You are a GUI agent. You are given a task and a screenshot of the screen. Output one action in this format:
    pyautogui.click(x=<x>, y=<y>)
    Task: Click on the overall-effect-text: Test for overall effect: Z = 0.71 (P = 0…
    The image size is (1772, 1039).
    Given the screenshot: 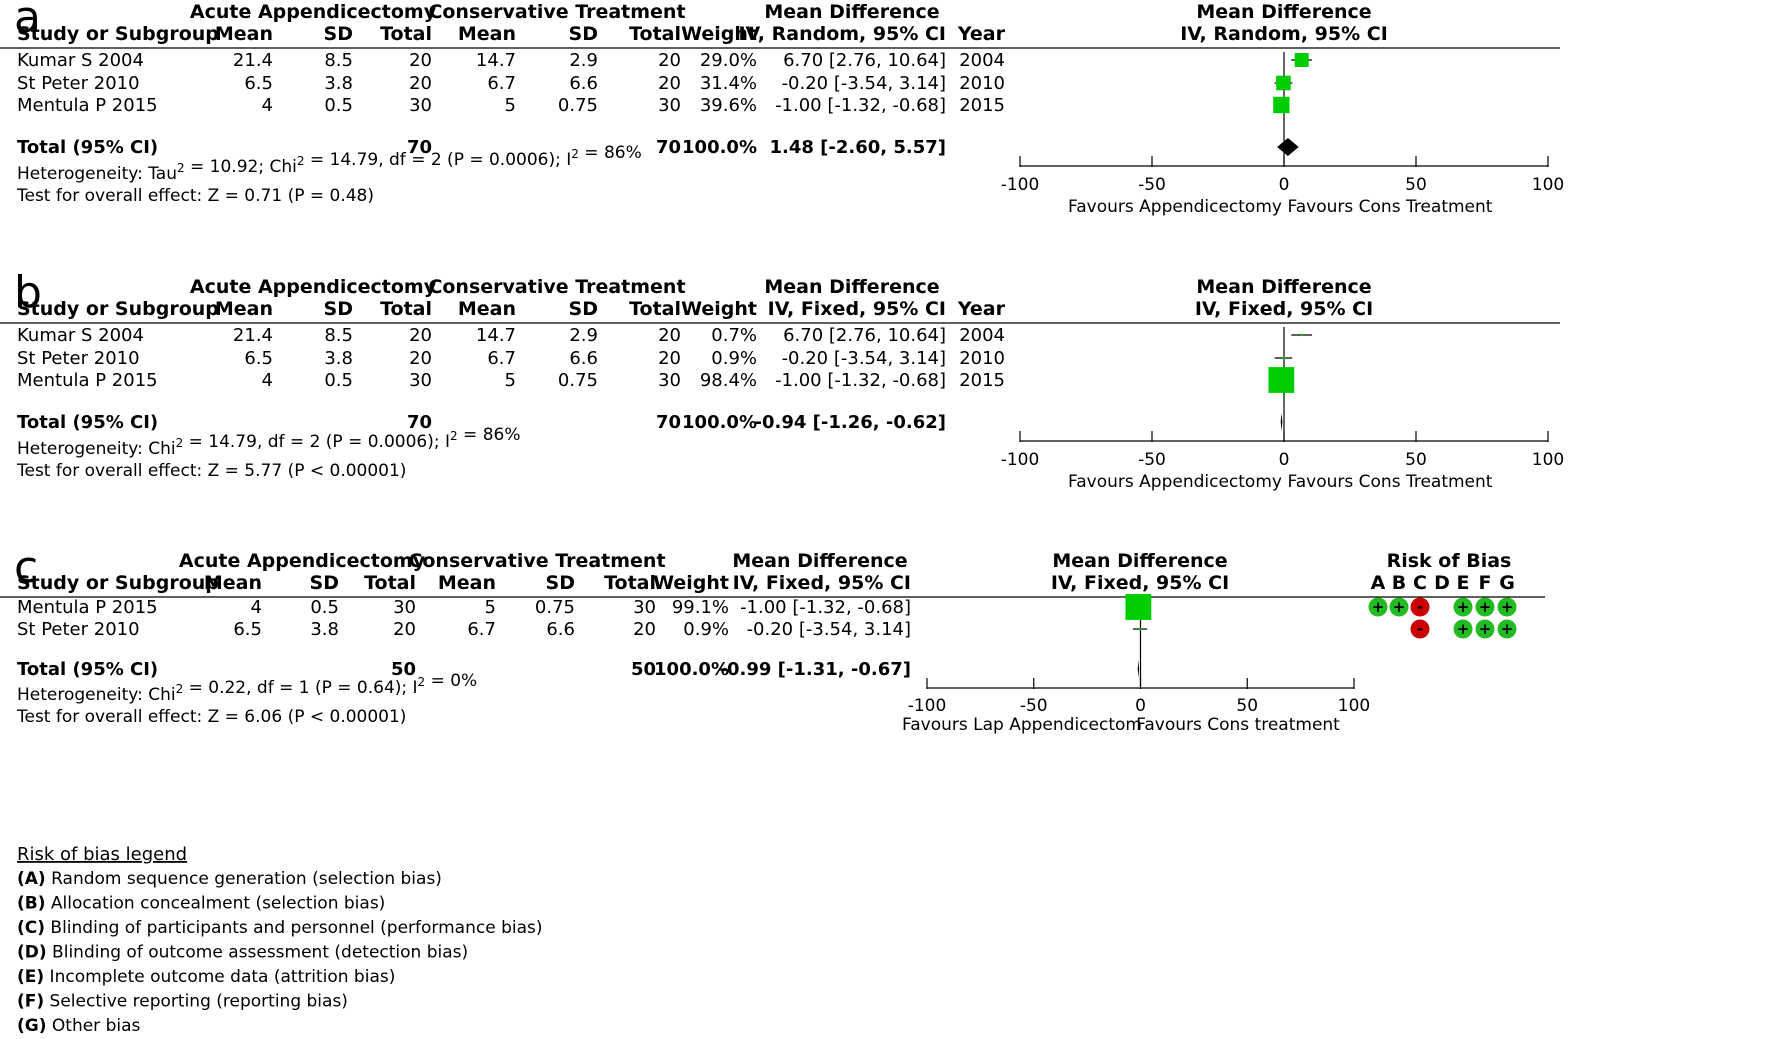 What is the action you would take?
    pyautogui.click(x=195, y=196)
    